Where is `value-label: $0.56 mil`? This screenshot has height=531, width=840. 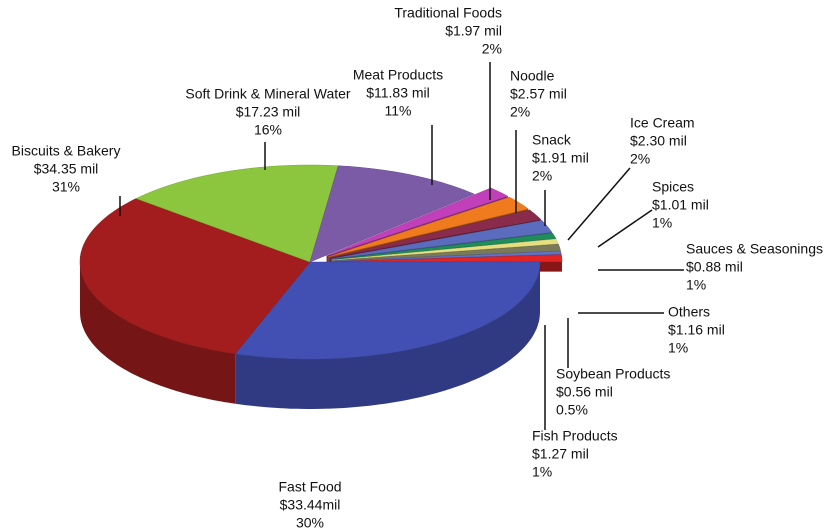
value-label: $0.56 mil is located at coordinates (584, 392).